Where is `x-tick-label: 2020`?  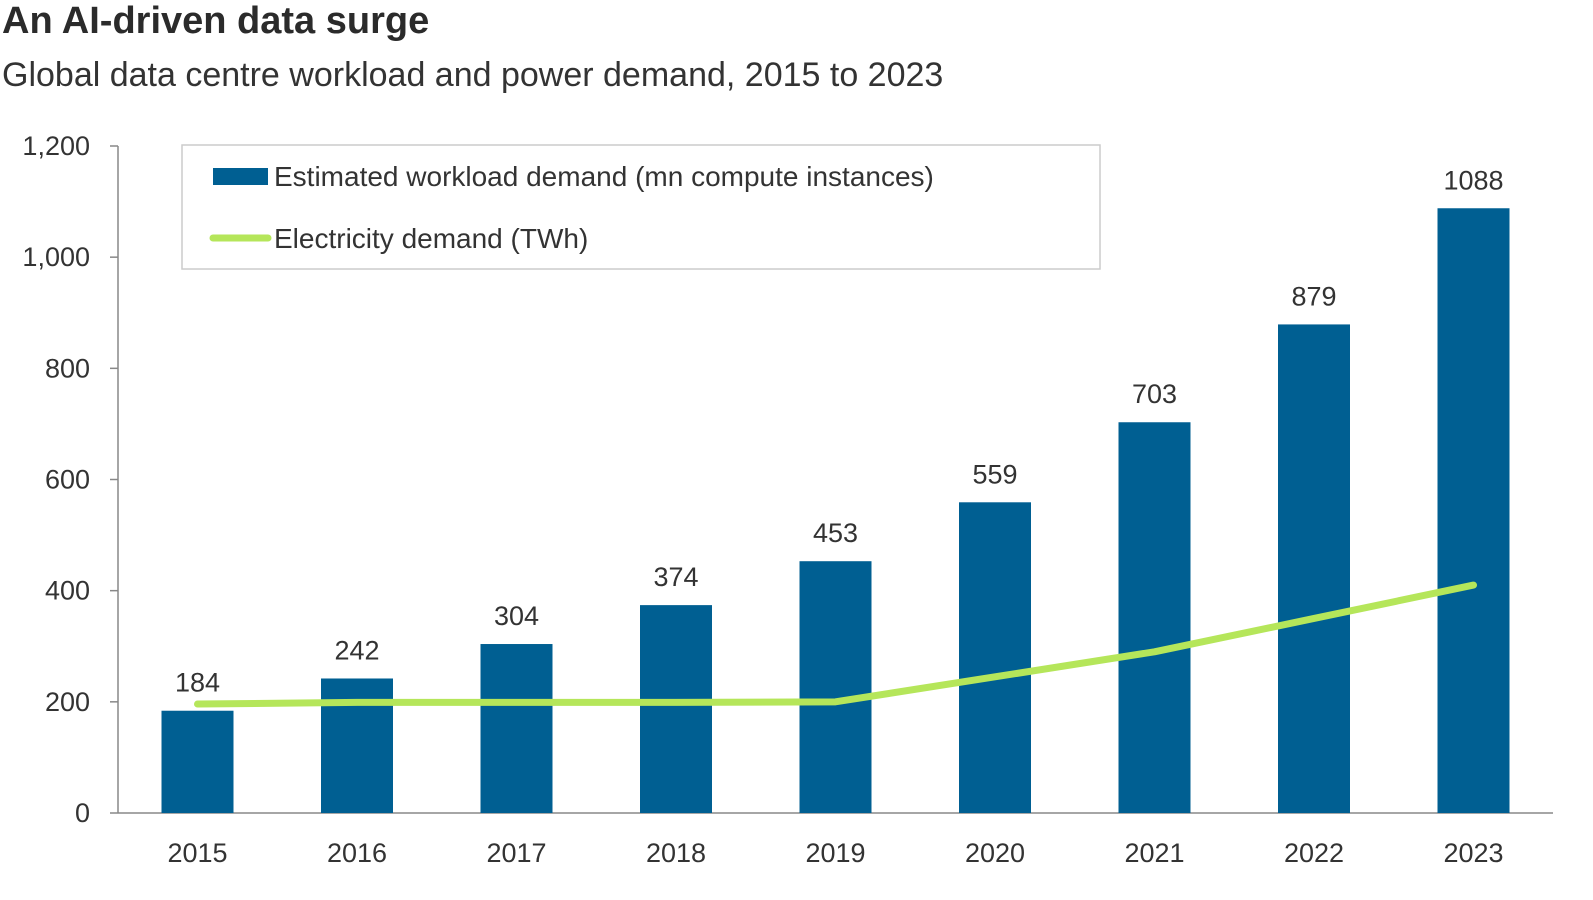 x-tick-label: 2020 is located at coordinates (995, 853).